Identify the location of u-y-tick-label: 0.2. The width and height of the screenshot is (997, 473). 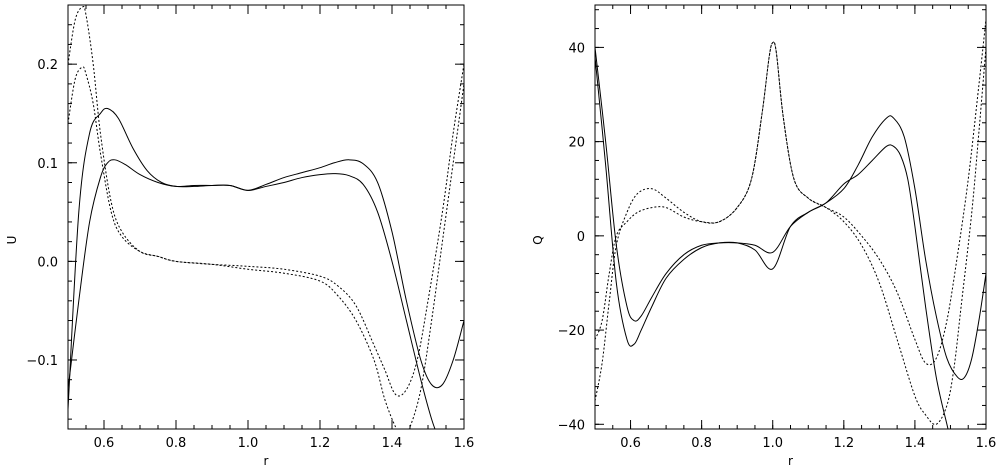
(47, 65).